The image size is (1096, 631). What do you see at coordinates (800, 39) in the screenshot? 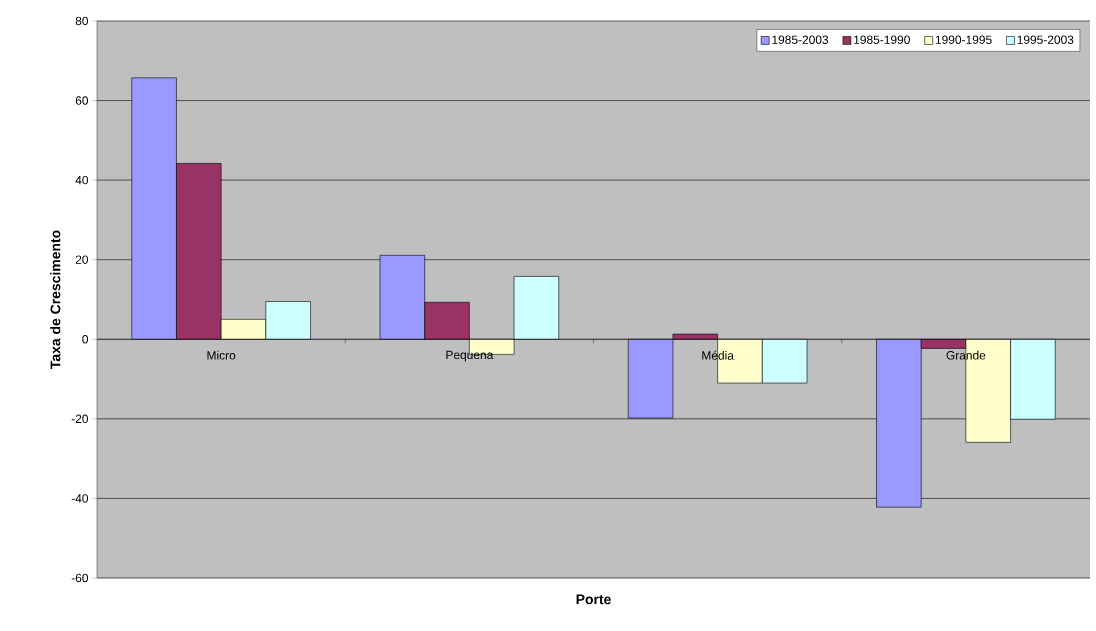
I see `legend-label: 1985-2003` at bounding box center [800, 39].